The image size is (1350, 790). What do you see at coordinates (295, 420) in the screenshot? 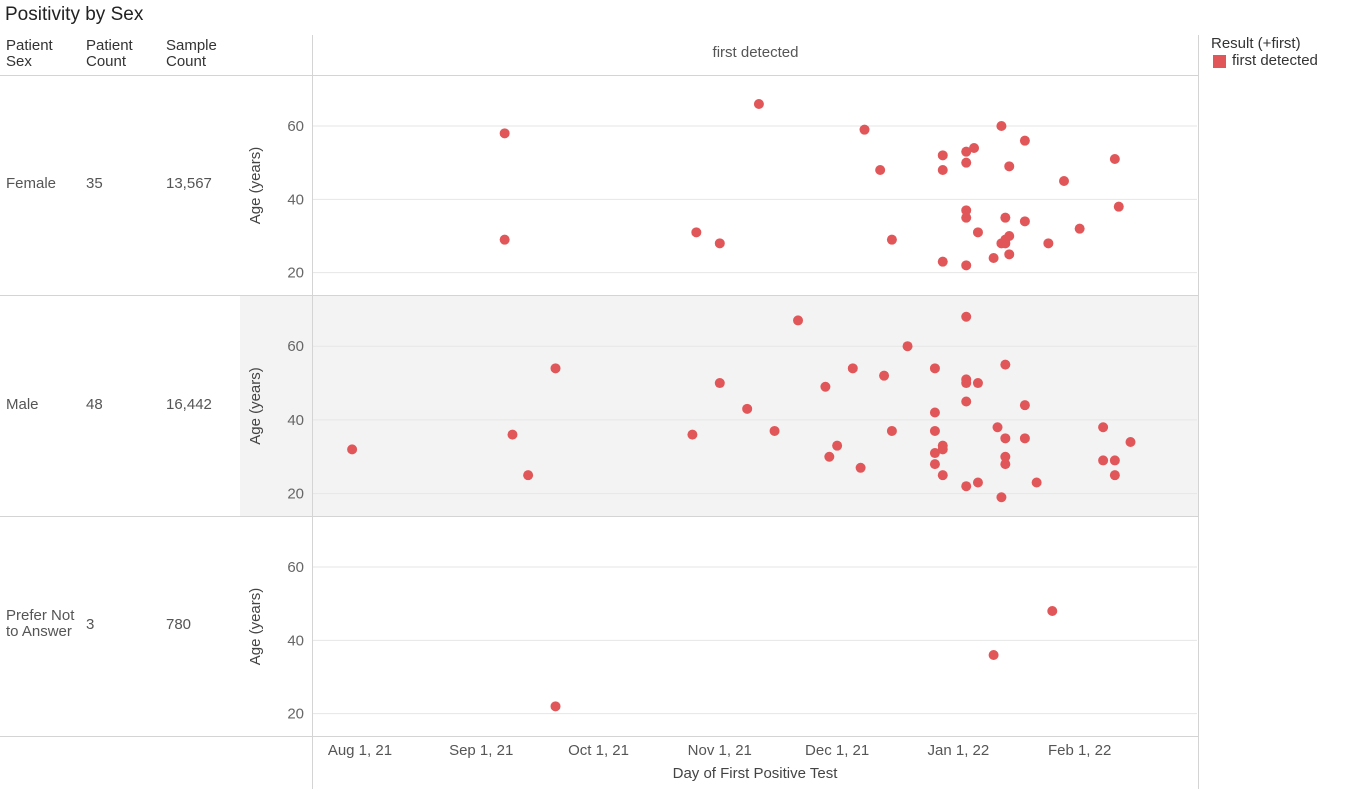
I see `y-tick-label: 40` at bounding box center [295, 420].